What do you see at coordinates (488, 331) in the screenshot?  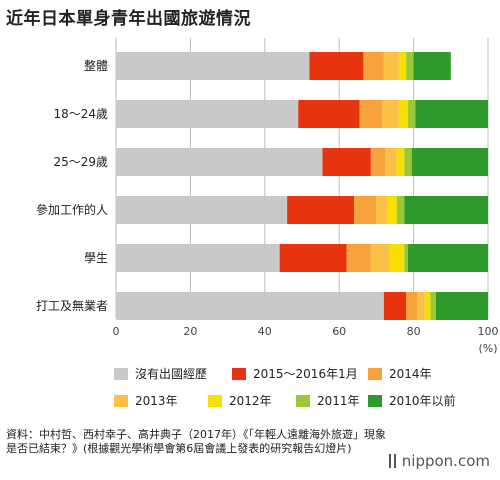 I see `x-tick-label: 100` at bounding box center [488, 331].